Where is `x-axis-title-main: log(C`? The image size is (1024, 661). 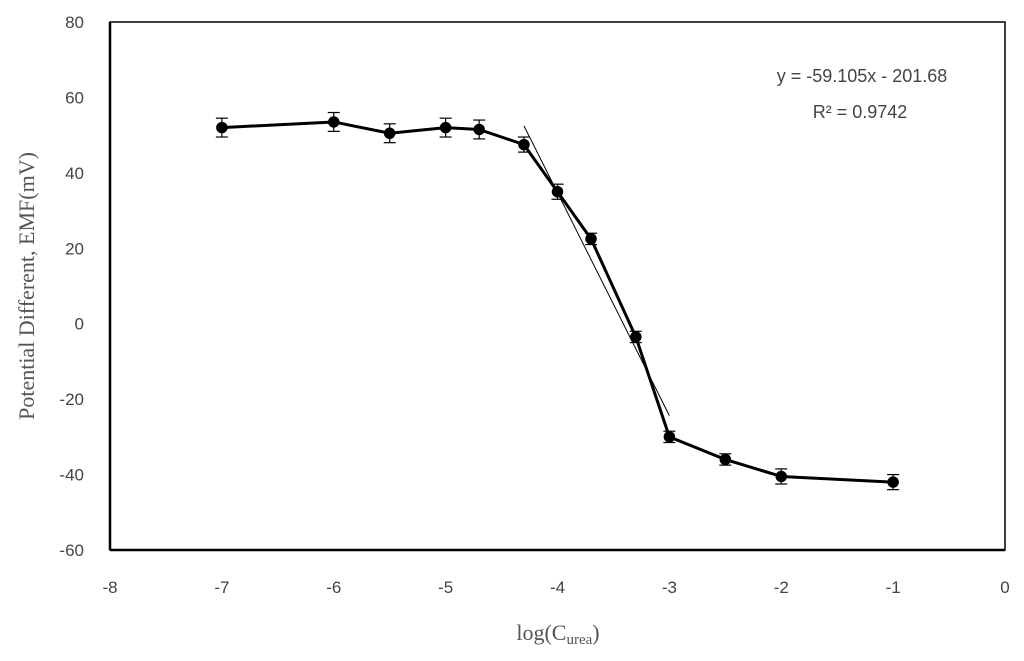
x-axis-title-main: log(C is located at coordinates (541, 632).